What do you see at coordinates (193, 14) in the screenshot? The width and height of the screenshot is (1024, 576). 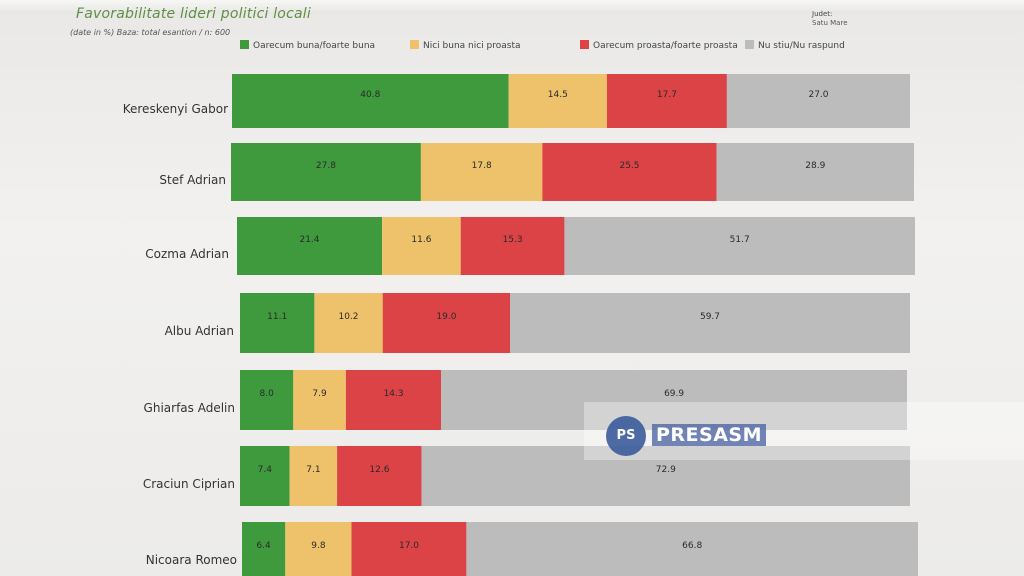 I see `chart-title: Favorabilitate lideri politici locali` at bounding box center [193, 14].